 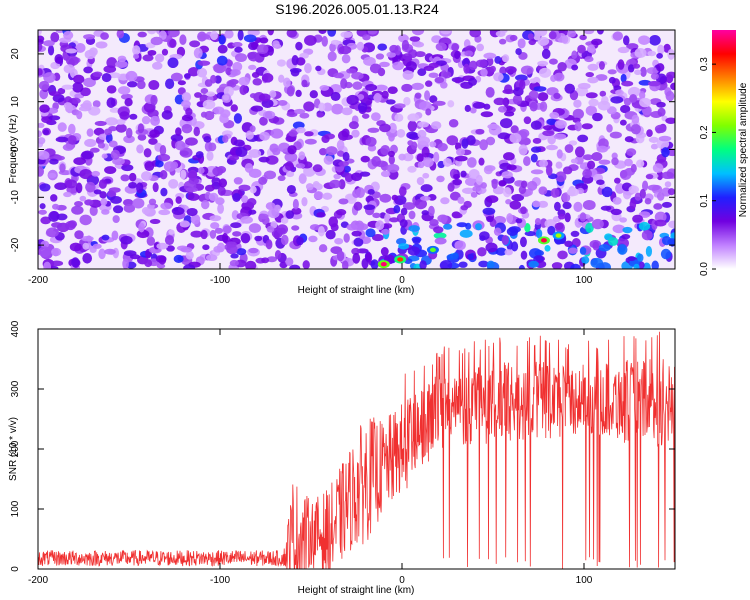 I want to click on x-tick-label: -200, so click(x=38, y=280).